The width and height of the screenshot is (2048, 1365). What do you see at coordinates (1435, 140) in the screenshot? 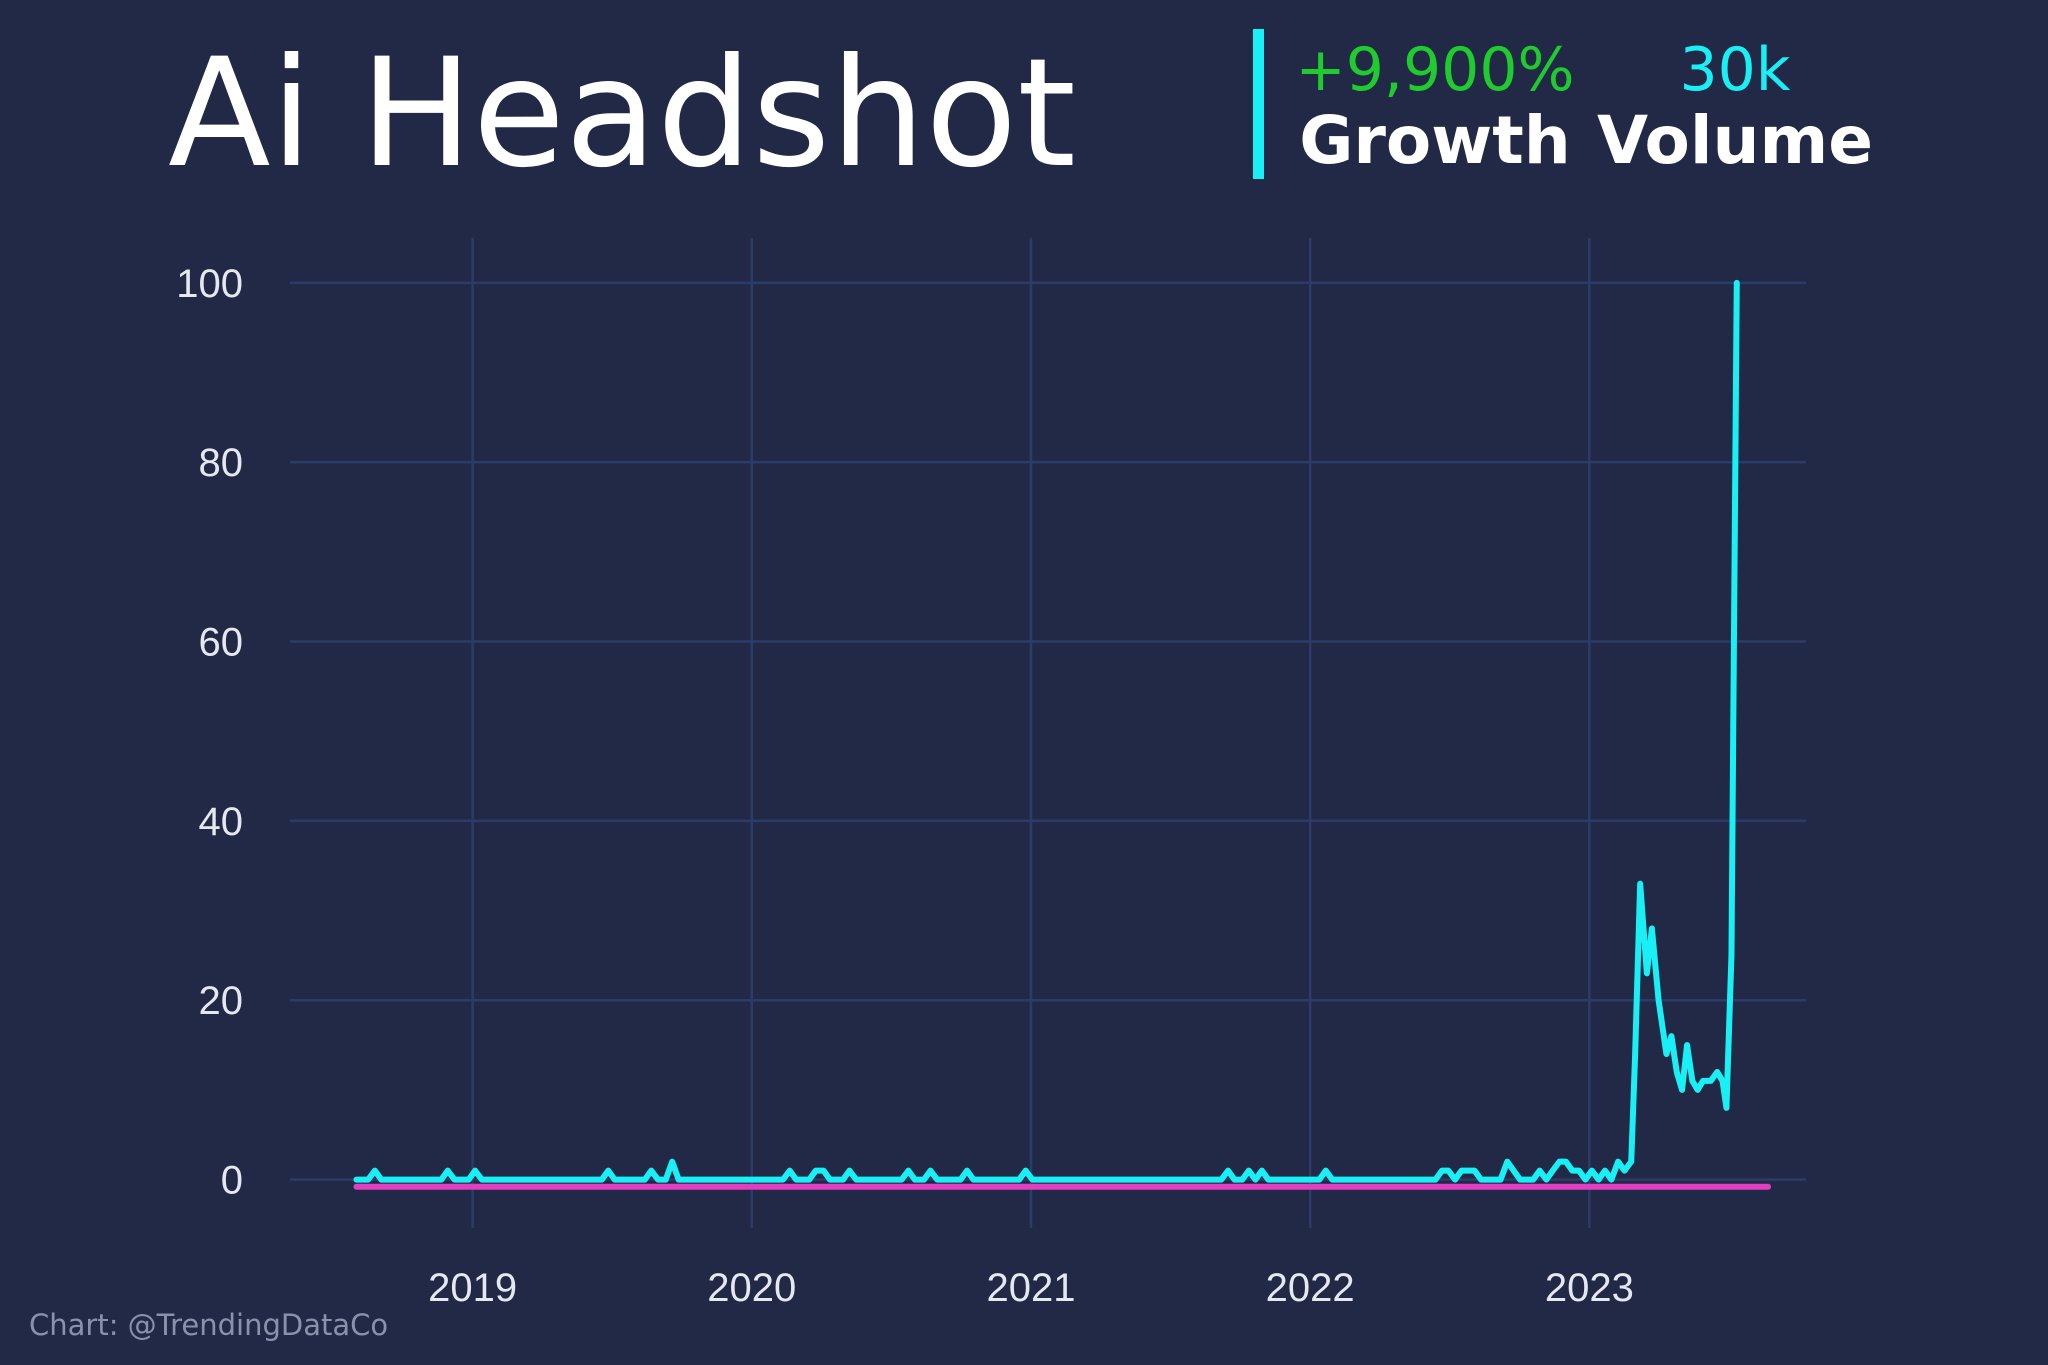
I see `stat-label: Growth` at bounding box center [1435, 140].